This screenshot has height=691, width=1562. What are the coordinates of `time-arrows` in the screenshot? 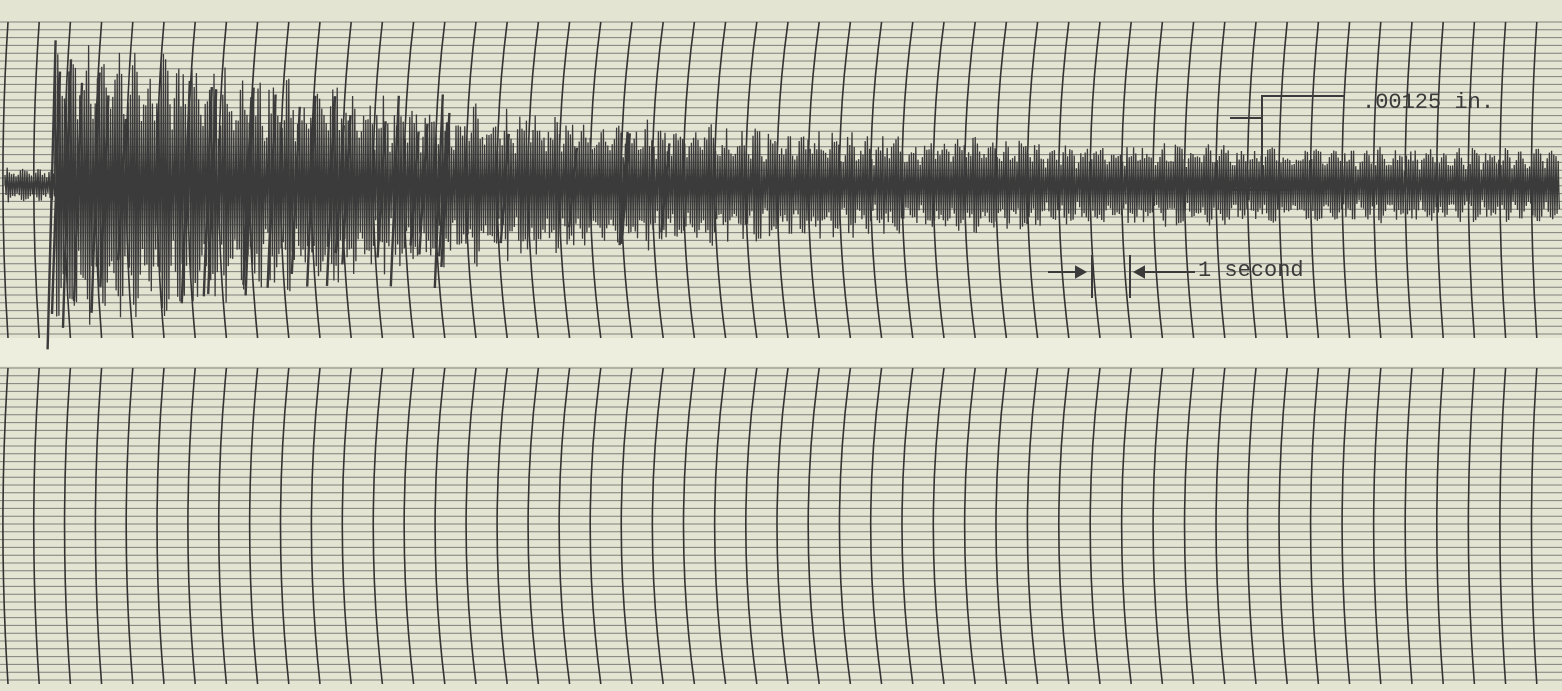 It's located at (1110, 272).